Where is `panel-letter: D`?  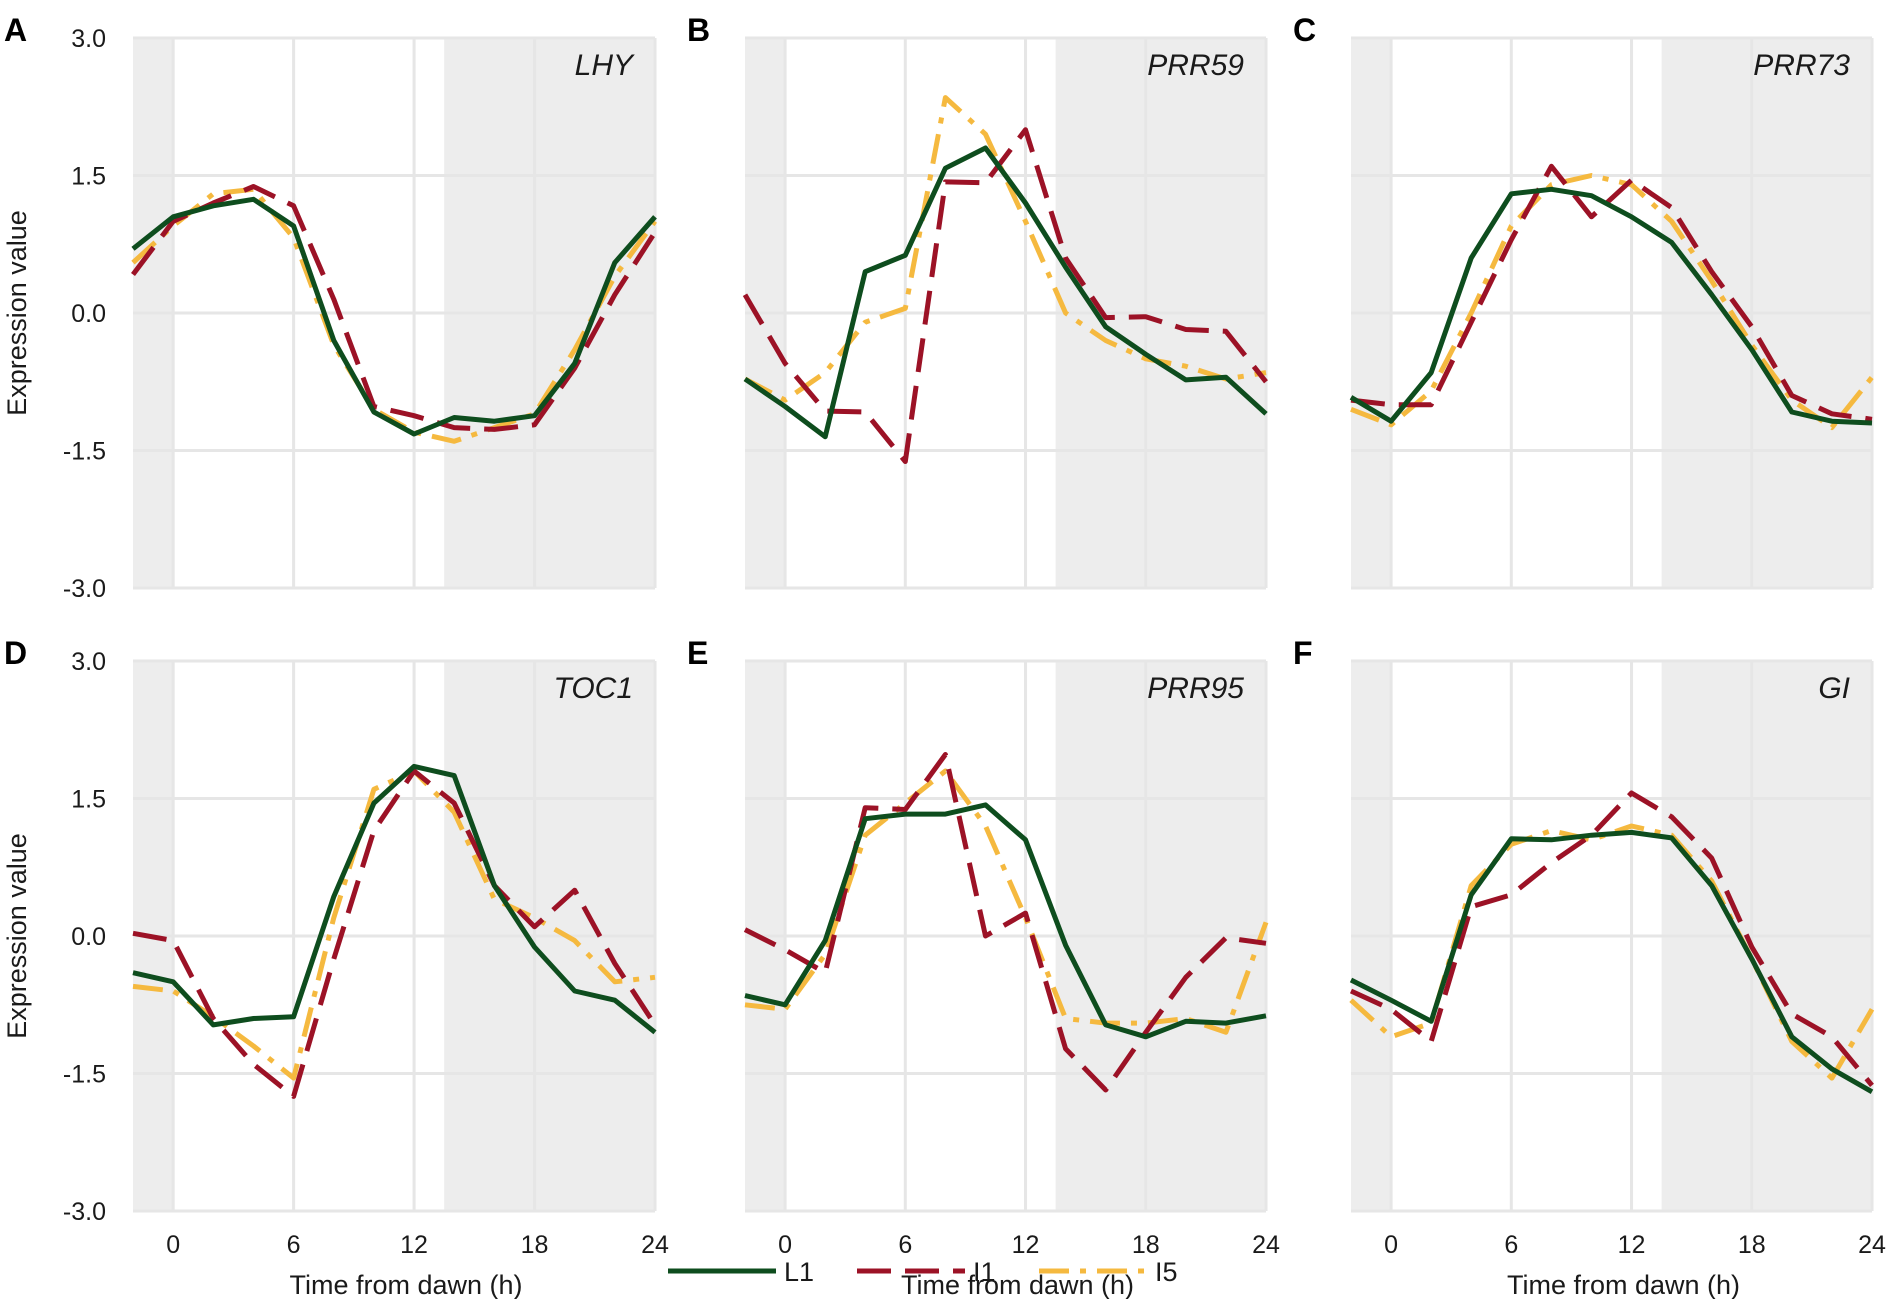
panel-letter: D is located at coordinates (15, 653).